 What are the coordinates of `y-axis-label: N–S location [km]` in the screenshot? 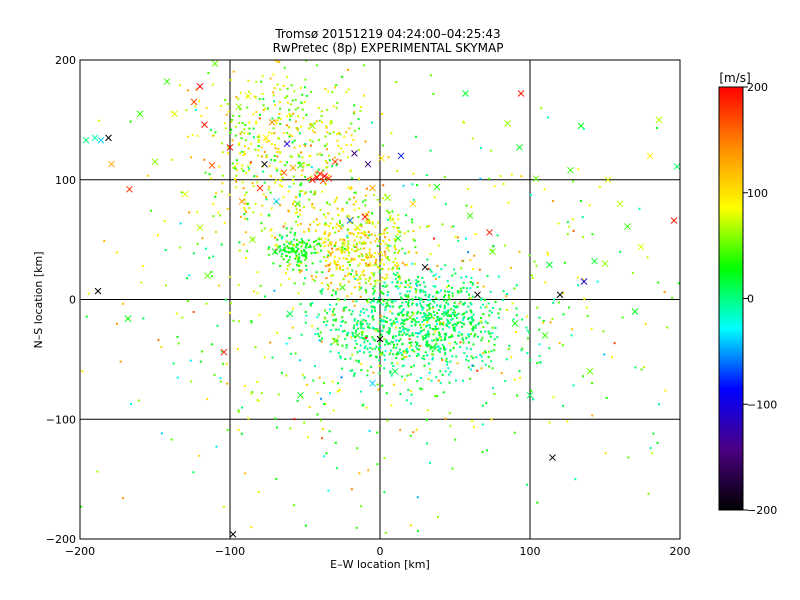 It's located at (38, 299).